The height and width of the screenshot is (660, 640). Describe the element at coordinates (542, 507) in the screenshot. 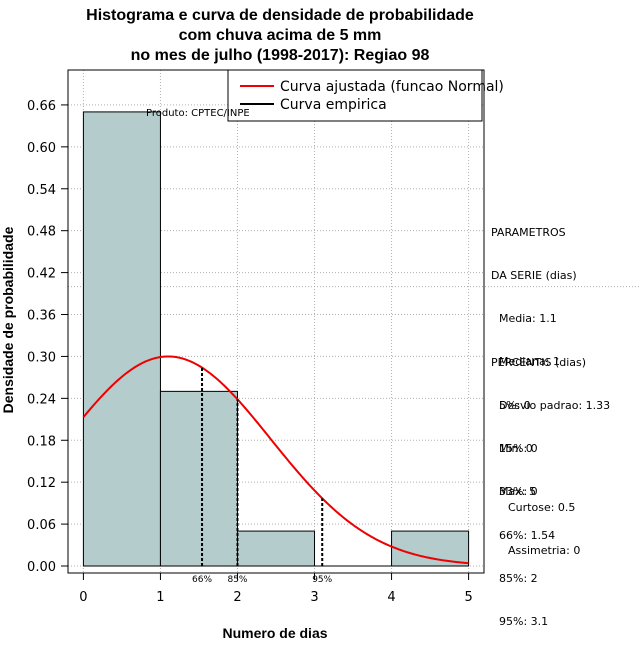

I see `moment-curtose: Curtose: 0.5` at that location.